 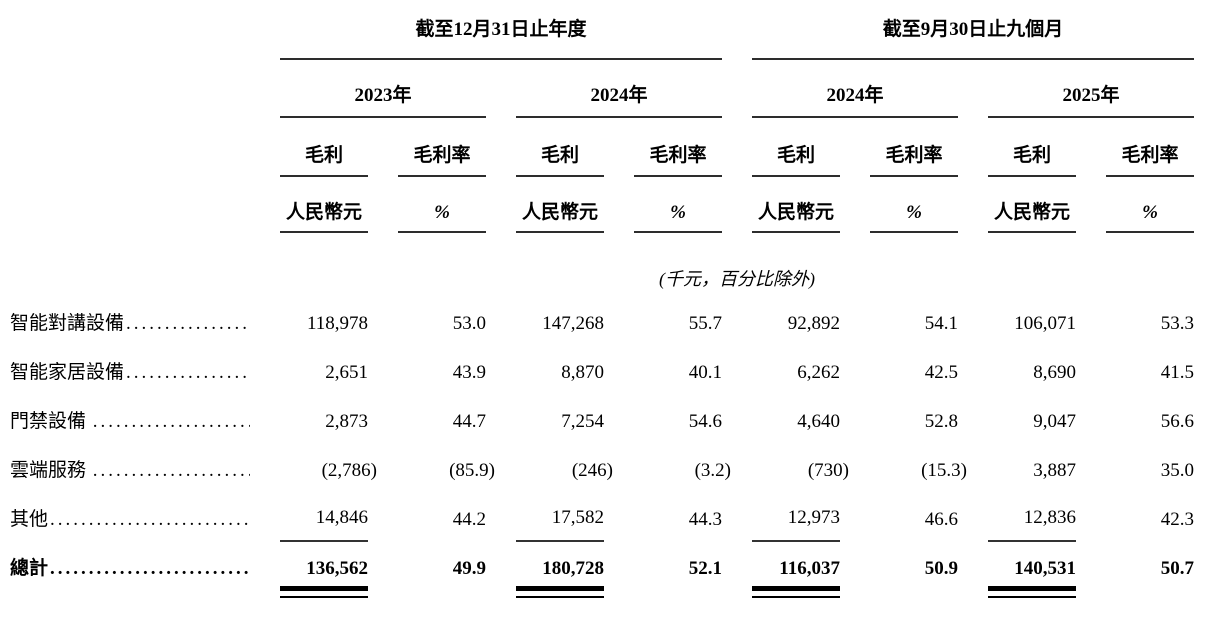 What do you see at coordinates (611, 205) in the screenshot?
I see `unit-header-row: 人民幣元 % 人民幣元 % 人民幣元 % 人民幣元 %` at bounding box center [611, 205].